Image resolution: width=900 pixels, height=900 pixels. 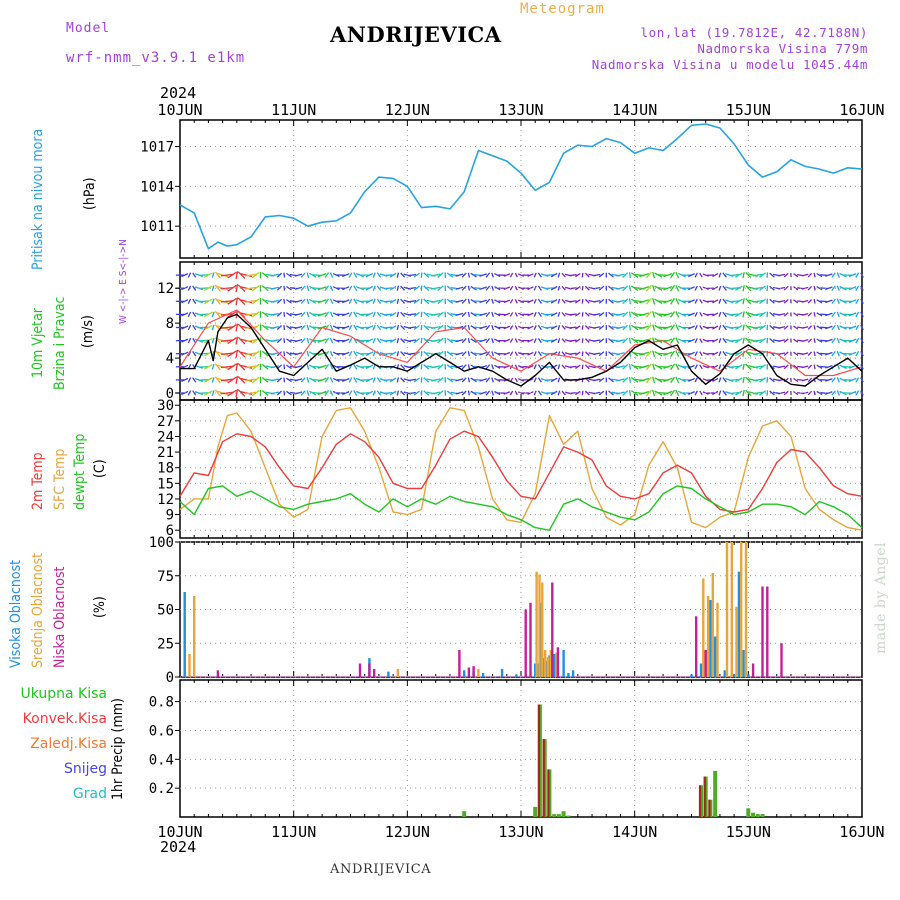 What do you see at coordinates (165, 484) in the screenshot?
I see `y-tick-label: 15` at bounding box center [165, 484].